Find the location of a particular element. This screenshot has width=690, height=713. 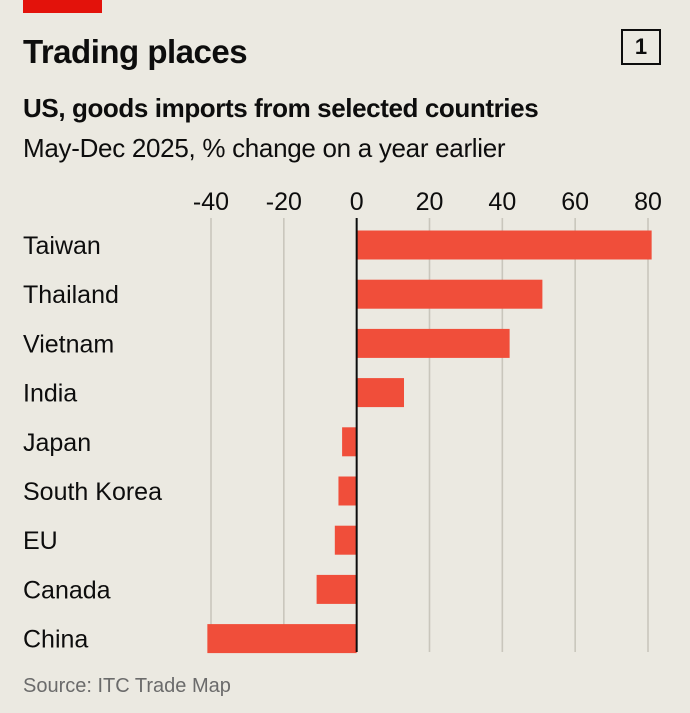

x-tick-label: -40 is located at coordinates (211, 202).